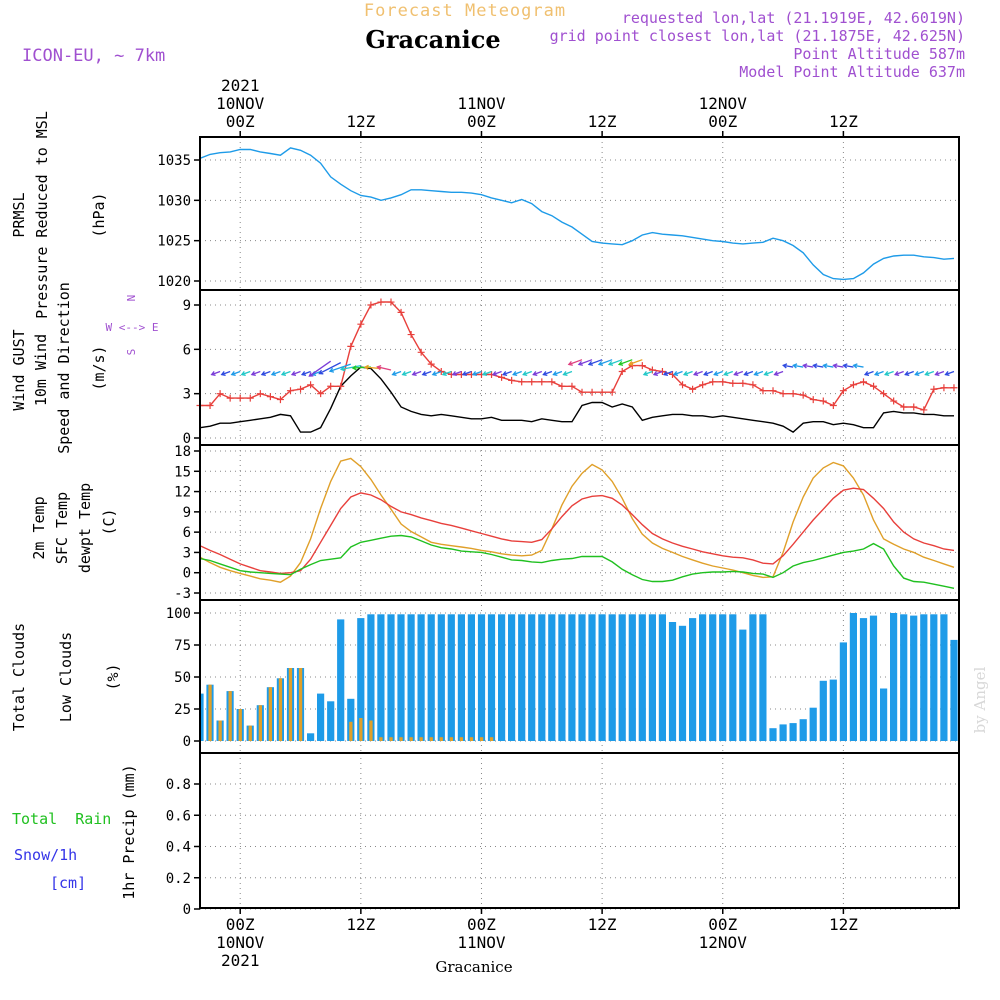 This screenshot has width=1000, height=1000. I want to click on meteogram-title: Forecast Meteogram, so click(465, 11).